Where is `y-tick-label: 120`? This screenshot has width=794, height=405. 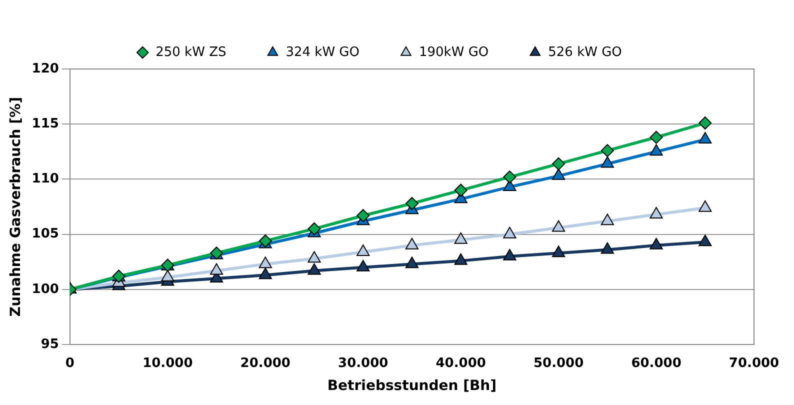
y-tick-label: 120 is located at coordinates (45, 68).